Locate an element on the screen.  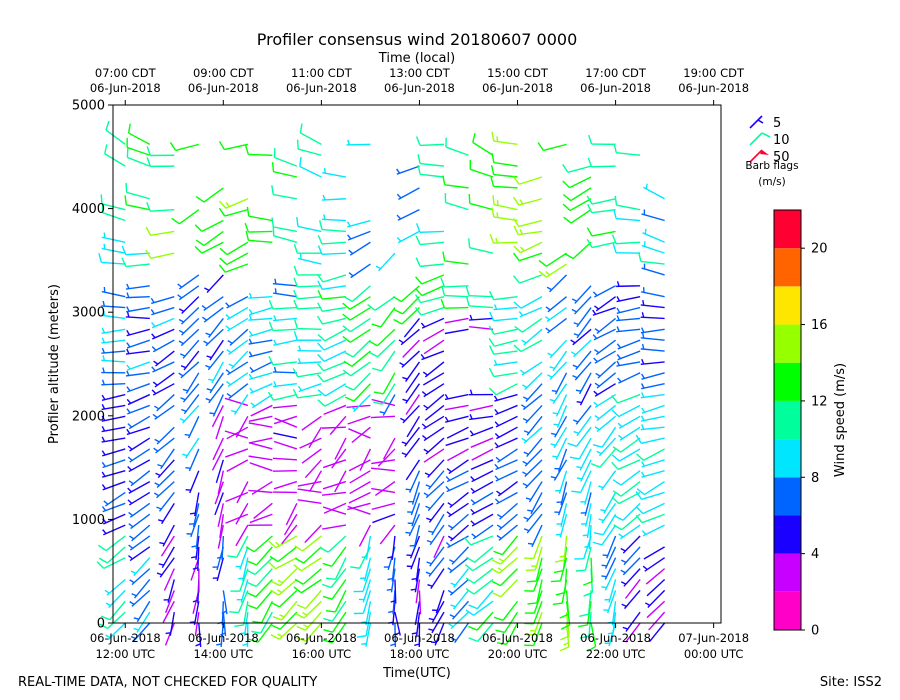
legend-barb-staff is located at coordinates (756, 122).